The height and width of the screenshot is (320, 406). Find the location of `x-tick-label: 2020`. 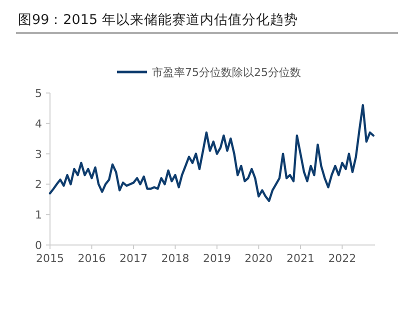

x-tick-label: 2020 is located at coordinates (258, 258).